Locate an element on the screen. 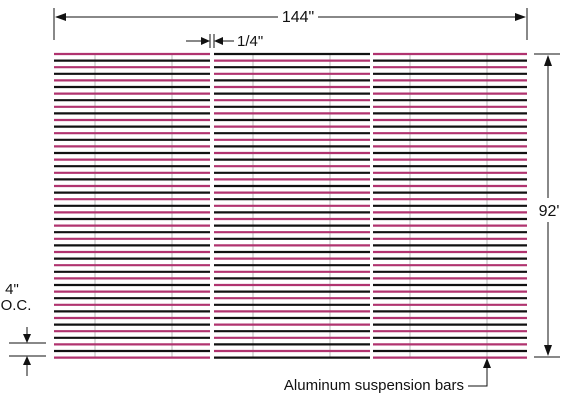 This screenshot has height=398, width=563. spacing-label-oc: O.C. is located at coordinates (16, 305).